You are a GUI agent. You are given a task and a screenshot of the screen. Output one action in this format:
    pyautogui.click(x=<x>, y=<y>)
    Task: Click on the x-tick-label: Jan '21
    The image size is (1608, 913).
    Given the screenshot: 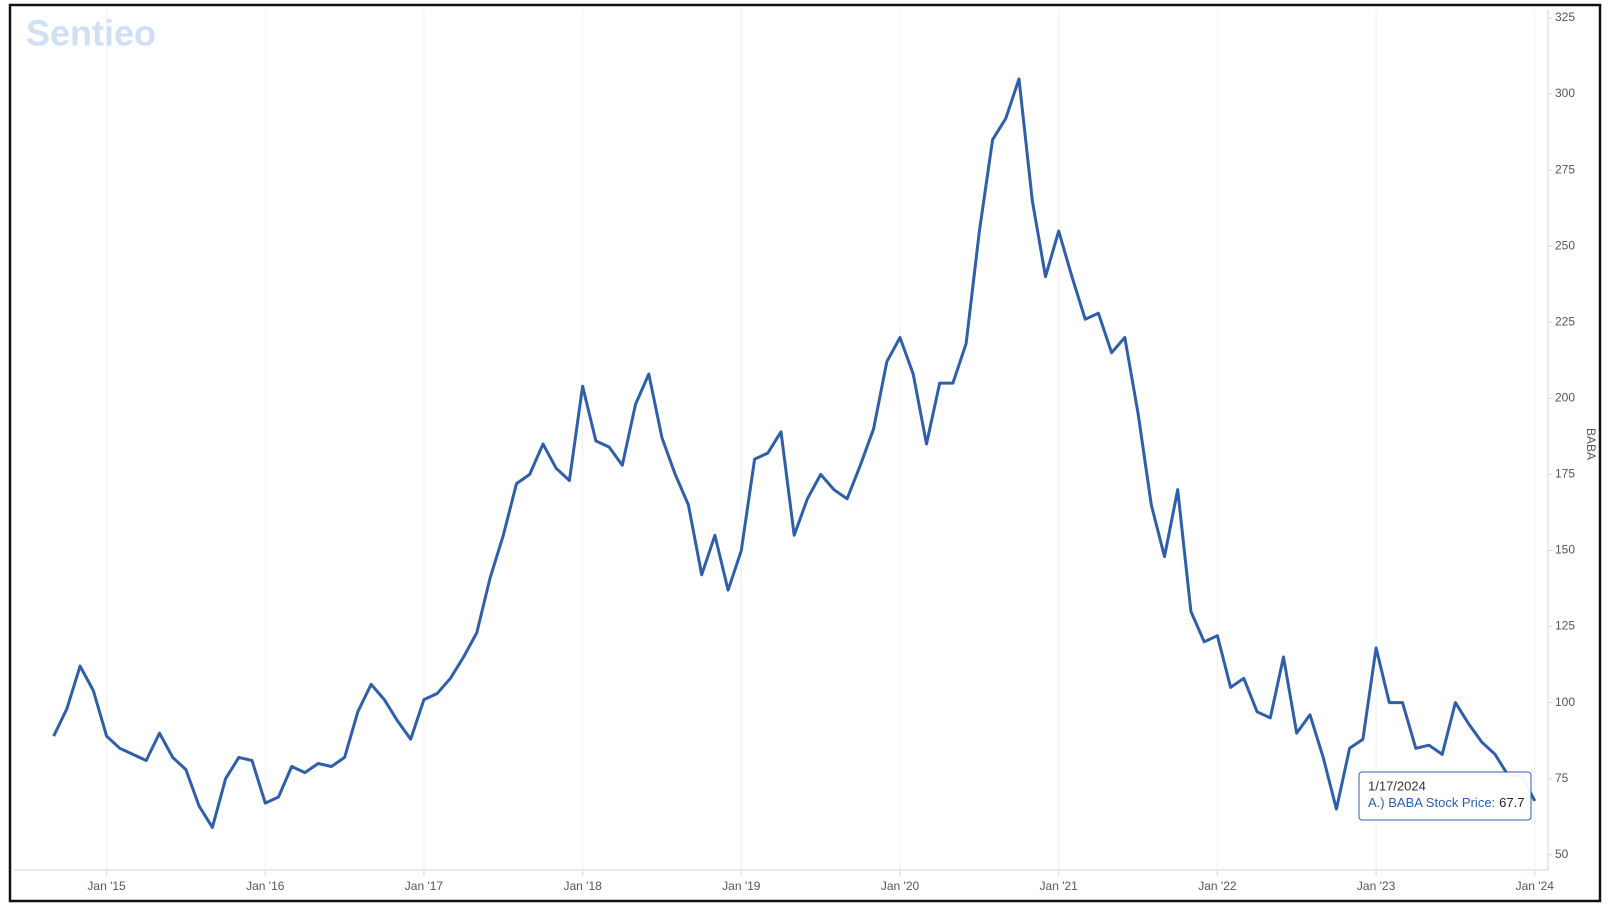 What is the action you would take?
    pyautogui.click(x=1059, y=886)
    